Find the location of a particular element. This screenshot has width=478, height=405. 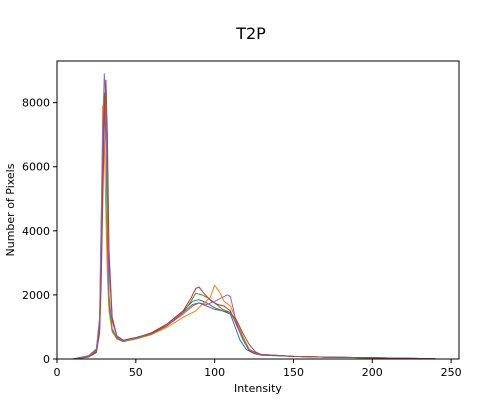

y-tick-label: 8000 is located at coordinates (36, 103).